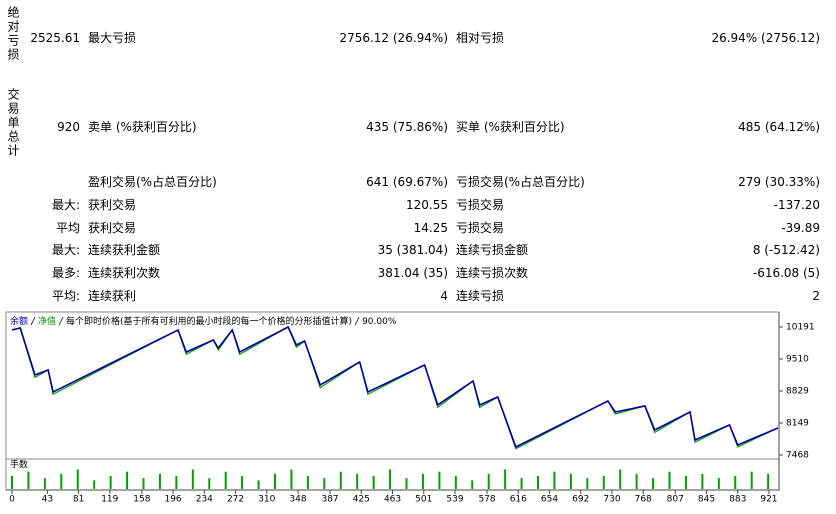 This screenshot has height=514, width=836. Describe the element at coordinates (480, 38) in the screenshot. I see `stat-label: 相对亏损` at that location.